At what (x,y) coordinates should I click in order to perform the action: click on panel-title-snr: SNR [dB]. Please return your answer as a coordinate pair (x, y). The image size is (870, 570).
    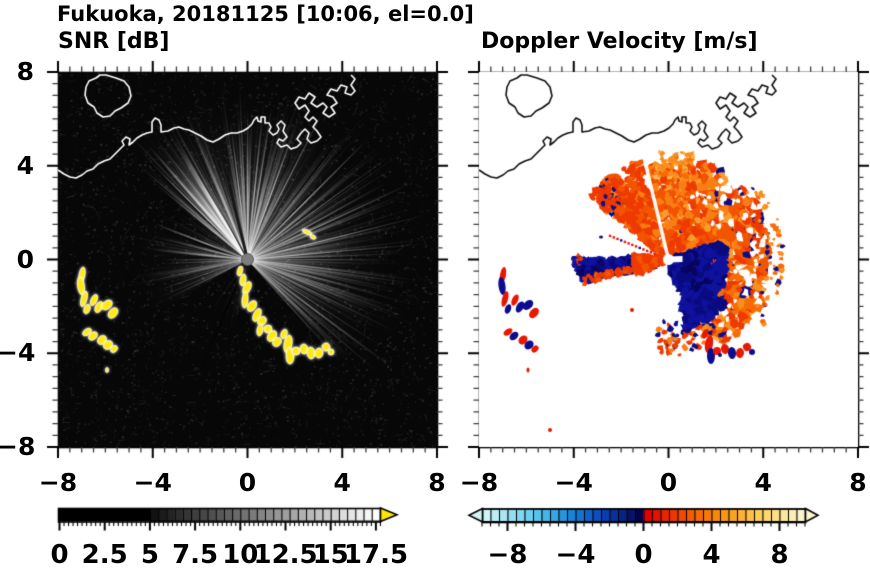
    Looking at the image, I should click on (114, 41).